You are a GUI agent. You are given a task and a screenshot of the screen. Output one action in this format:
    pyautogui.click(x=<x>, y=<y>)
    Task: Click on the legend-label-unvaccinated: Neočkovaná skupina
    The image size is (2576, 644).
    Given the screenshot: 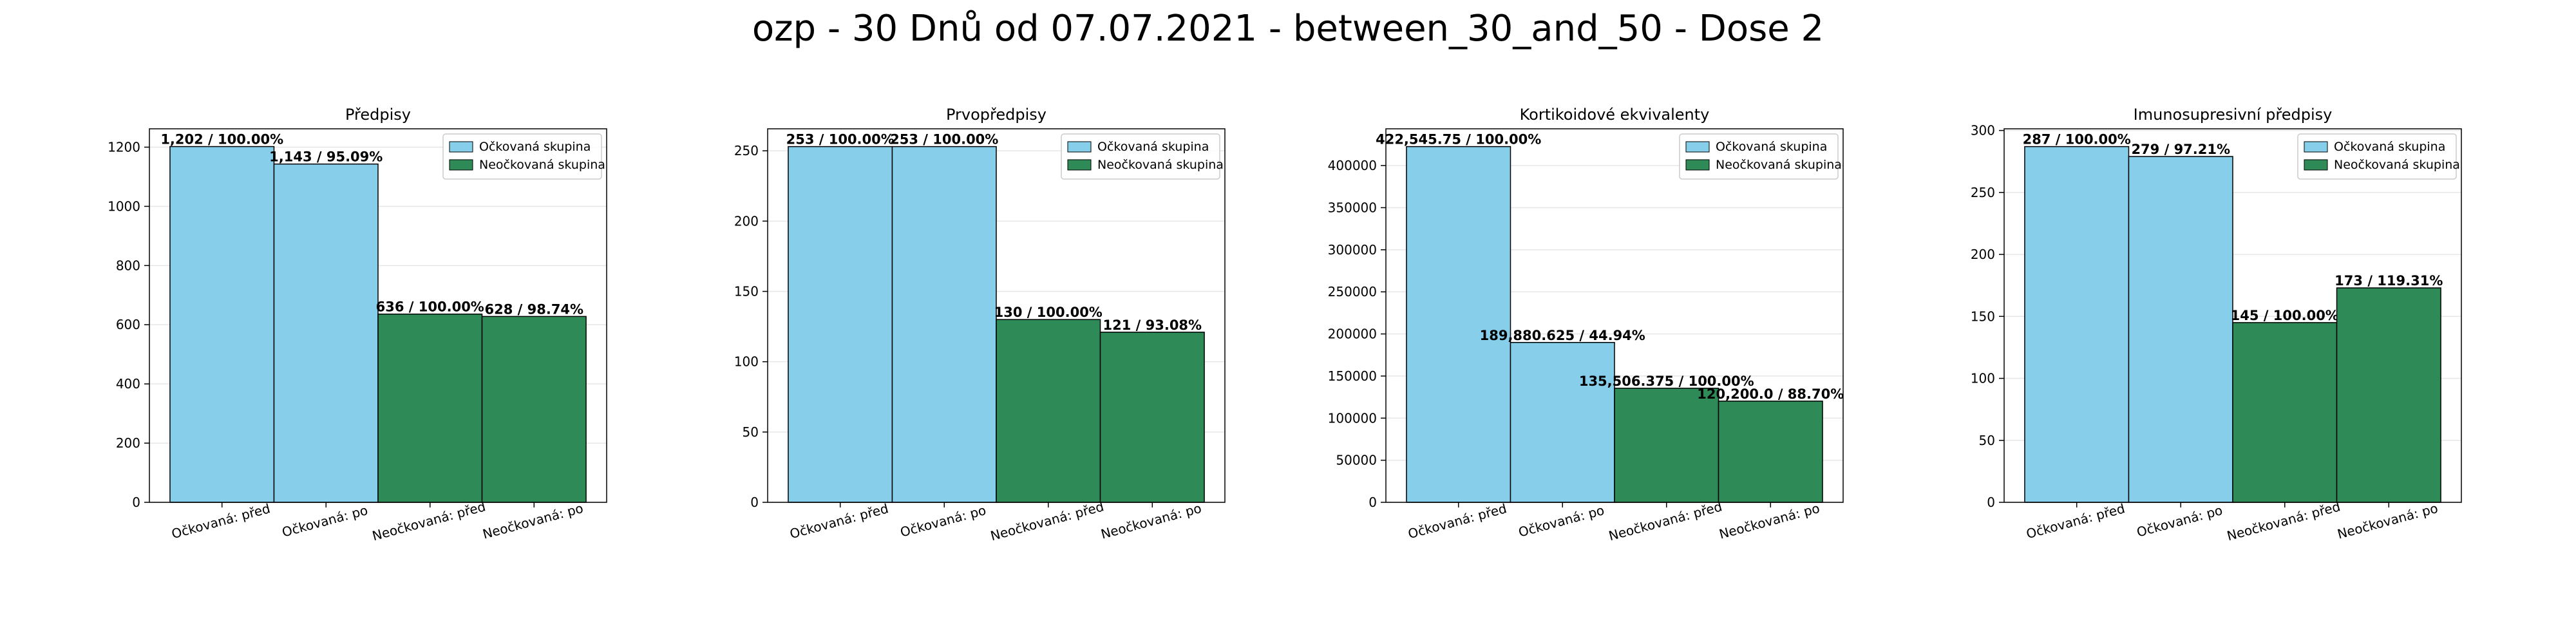 What is the action you would take?
    pyautogui.click(x=542, y=165)
    